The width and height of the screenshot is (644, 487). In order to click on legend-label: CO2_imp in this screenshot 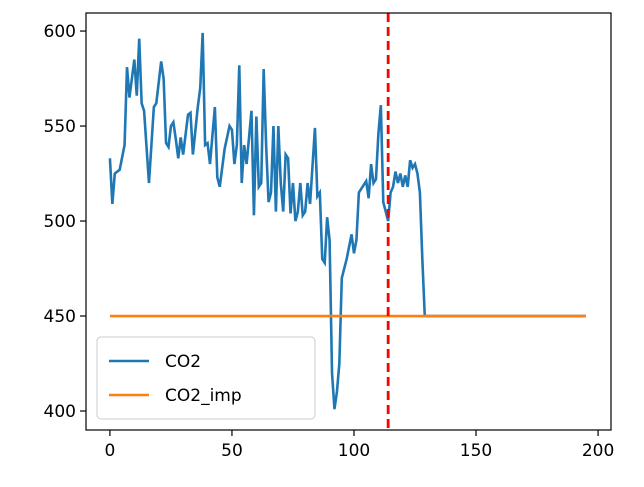, I will do `click(203, 396)`.